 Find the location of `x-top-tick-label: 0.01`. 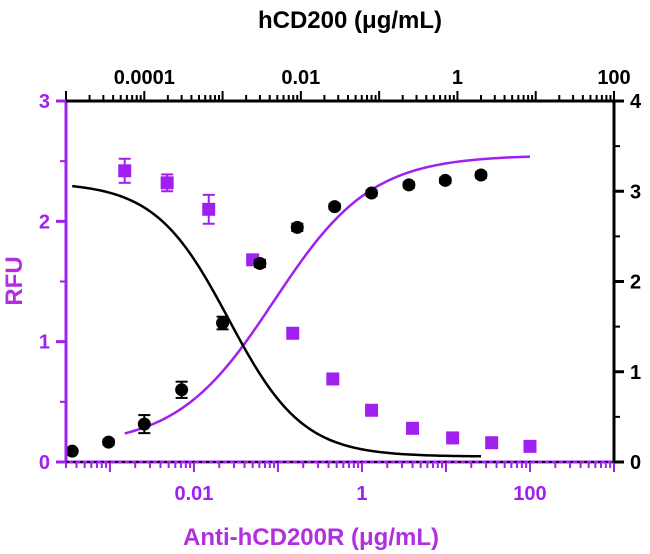

x-top-tick-label: 0.01 is located at coordinates (300, 78).